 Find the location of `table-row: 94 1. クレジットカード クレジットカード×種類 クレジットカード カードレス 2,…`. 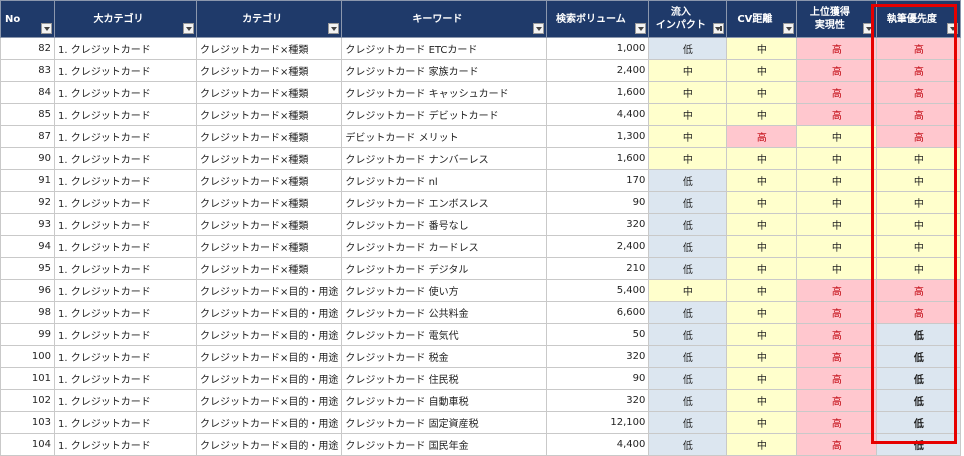

table-row: 94 1. クレジットカード クレジットカード×種類 クレジットカード カードレス 2,… is located at coordinates (481, 246).